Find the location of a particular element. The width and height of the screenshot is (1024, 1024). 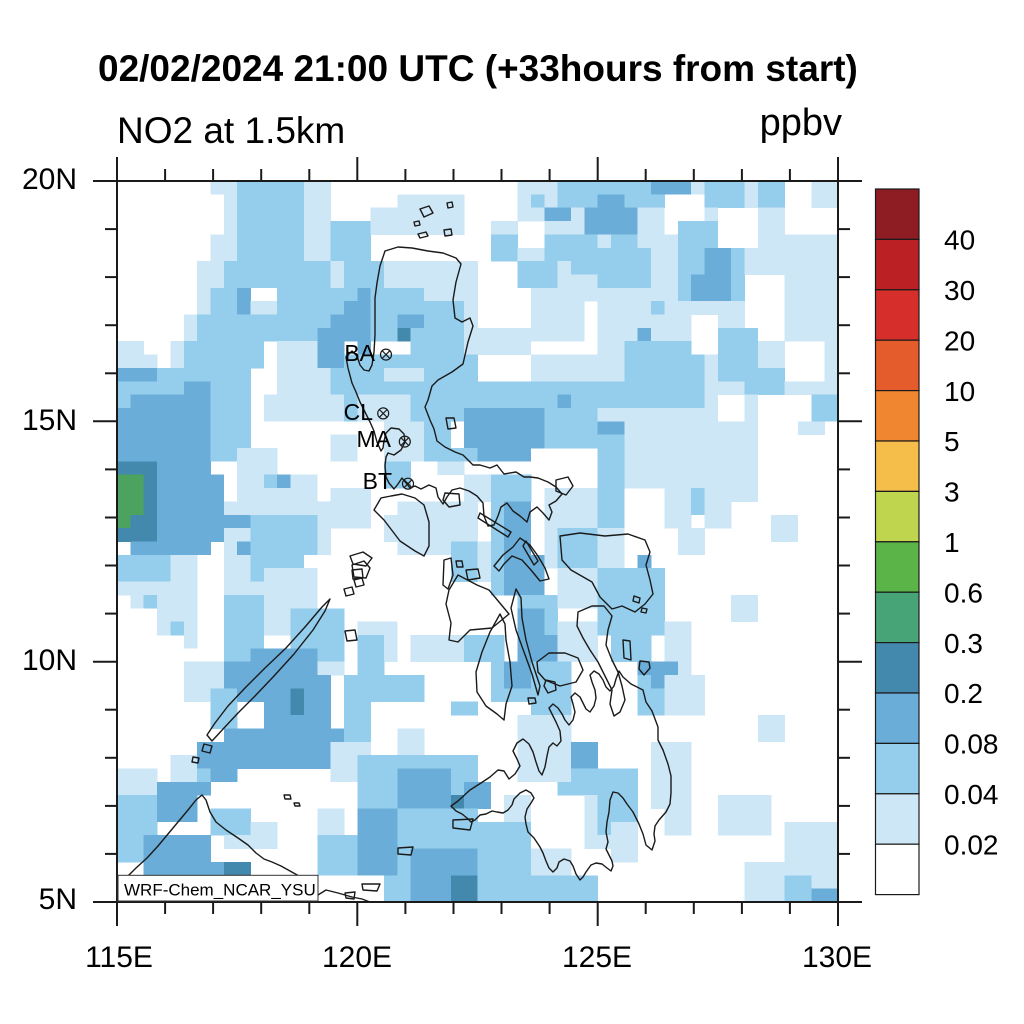

svg-text: BA is located at coordinates (359, 353).